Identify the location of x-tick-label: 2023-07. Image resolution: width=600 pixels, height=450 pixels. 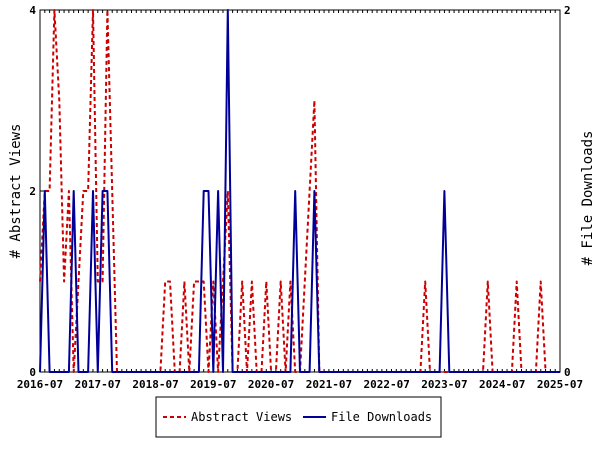
(444, 384).